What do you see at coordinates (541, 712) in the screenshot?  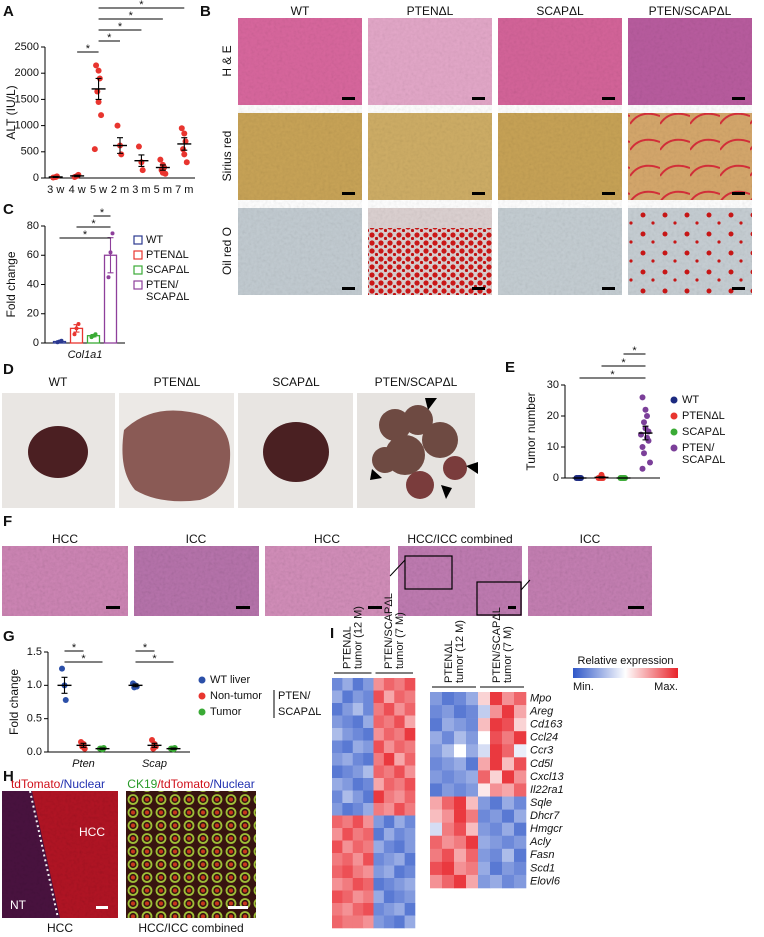 I see `row-label: Areg` at bounding box center [541, 712].